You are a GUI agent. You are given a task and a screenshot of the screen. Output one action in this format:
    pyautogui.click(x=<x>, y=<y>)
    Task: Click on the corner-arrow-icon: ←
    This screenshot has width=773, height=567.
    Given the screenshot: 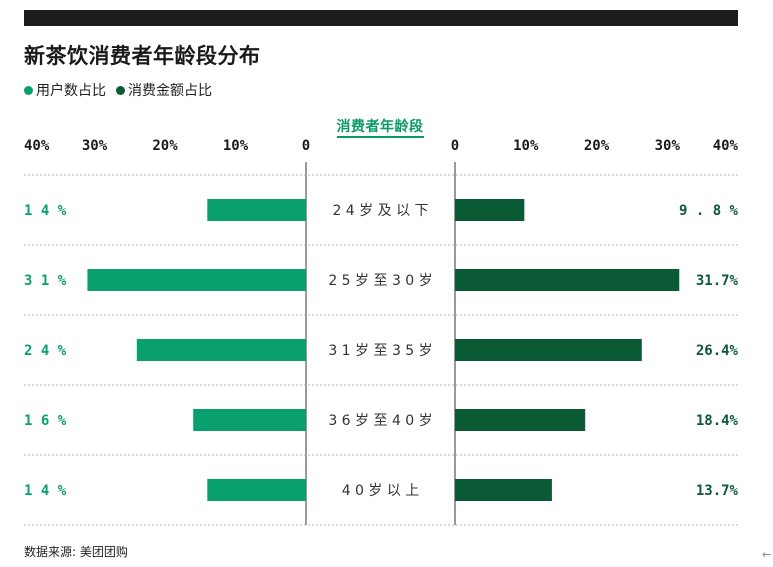 What is the action you would take?
    pyautogui.click(x=767, y=554)
    